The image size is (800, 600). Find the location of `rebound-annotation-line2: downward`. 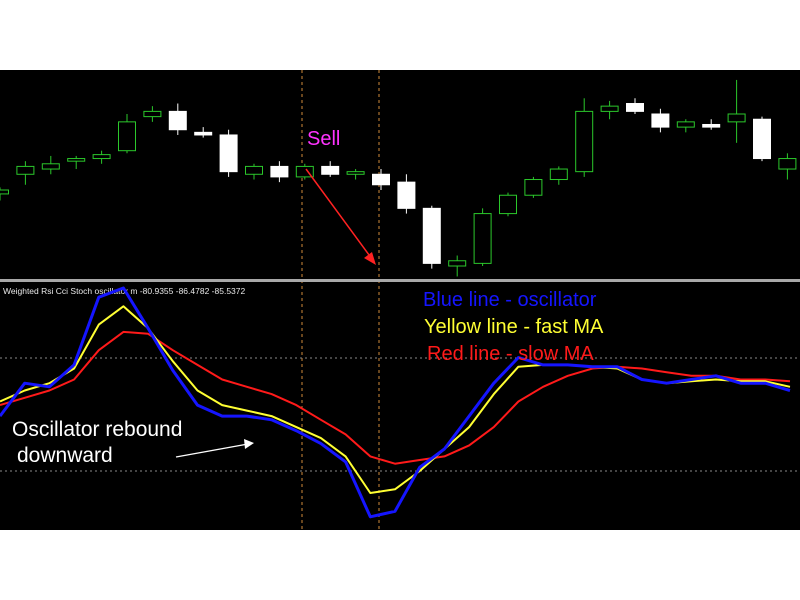

rebound-annotation-line2: downward is located at coordinates (65, 455).